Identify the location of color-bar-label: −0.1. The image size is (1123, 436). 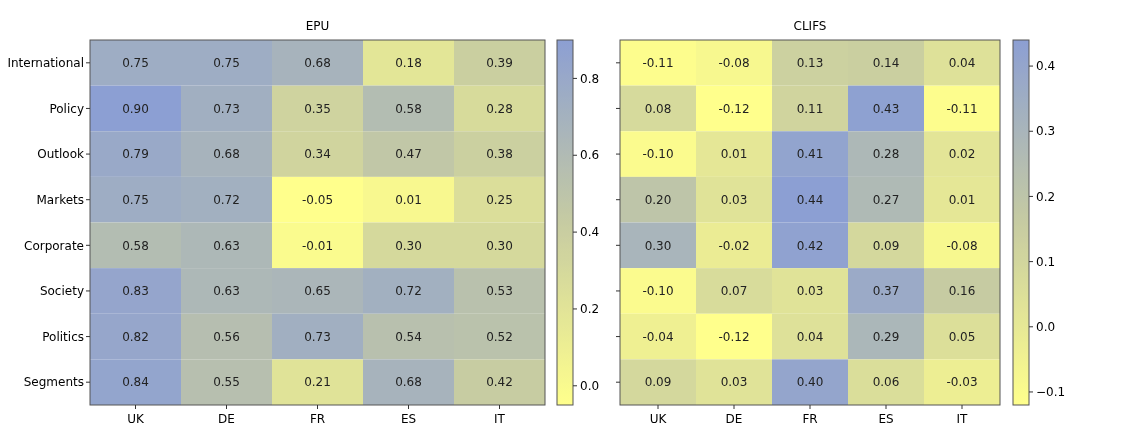
(1051, 392).